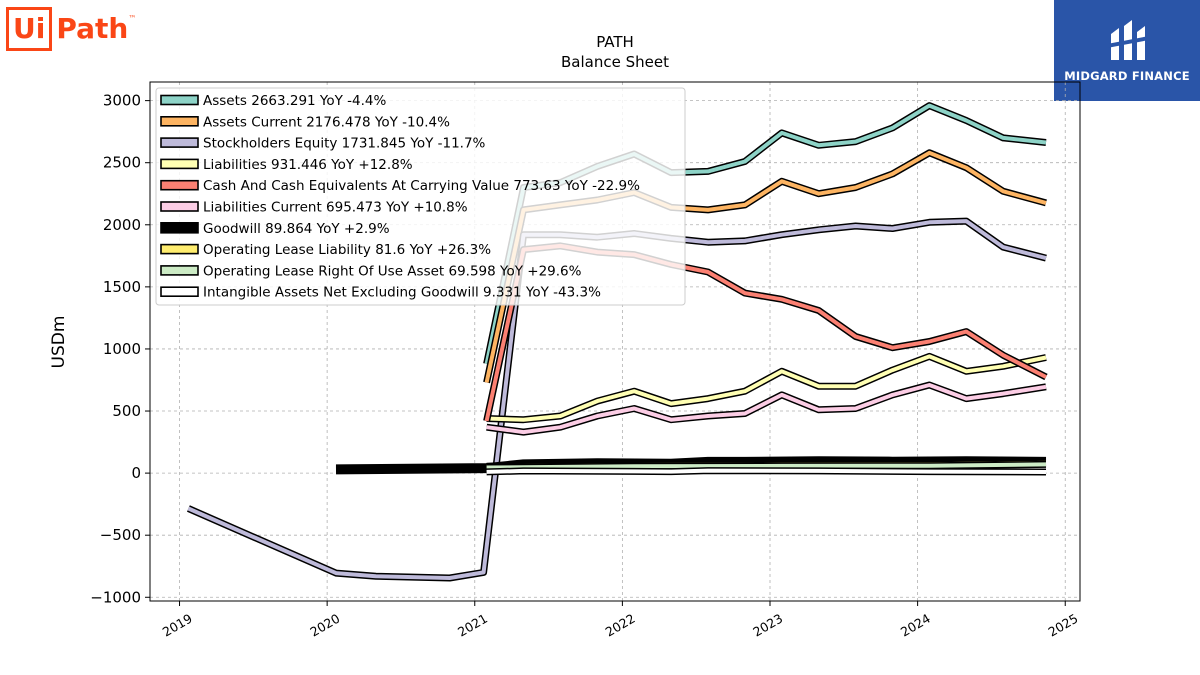 The image size is (1200, 675). I want to click on legend-entry-label: Stockholders Equity 1731.845 YoY -11.7%, so click(344, 144).